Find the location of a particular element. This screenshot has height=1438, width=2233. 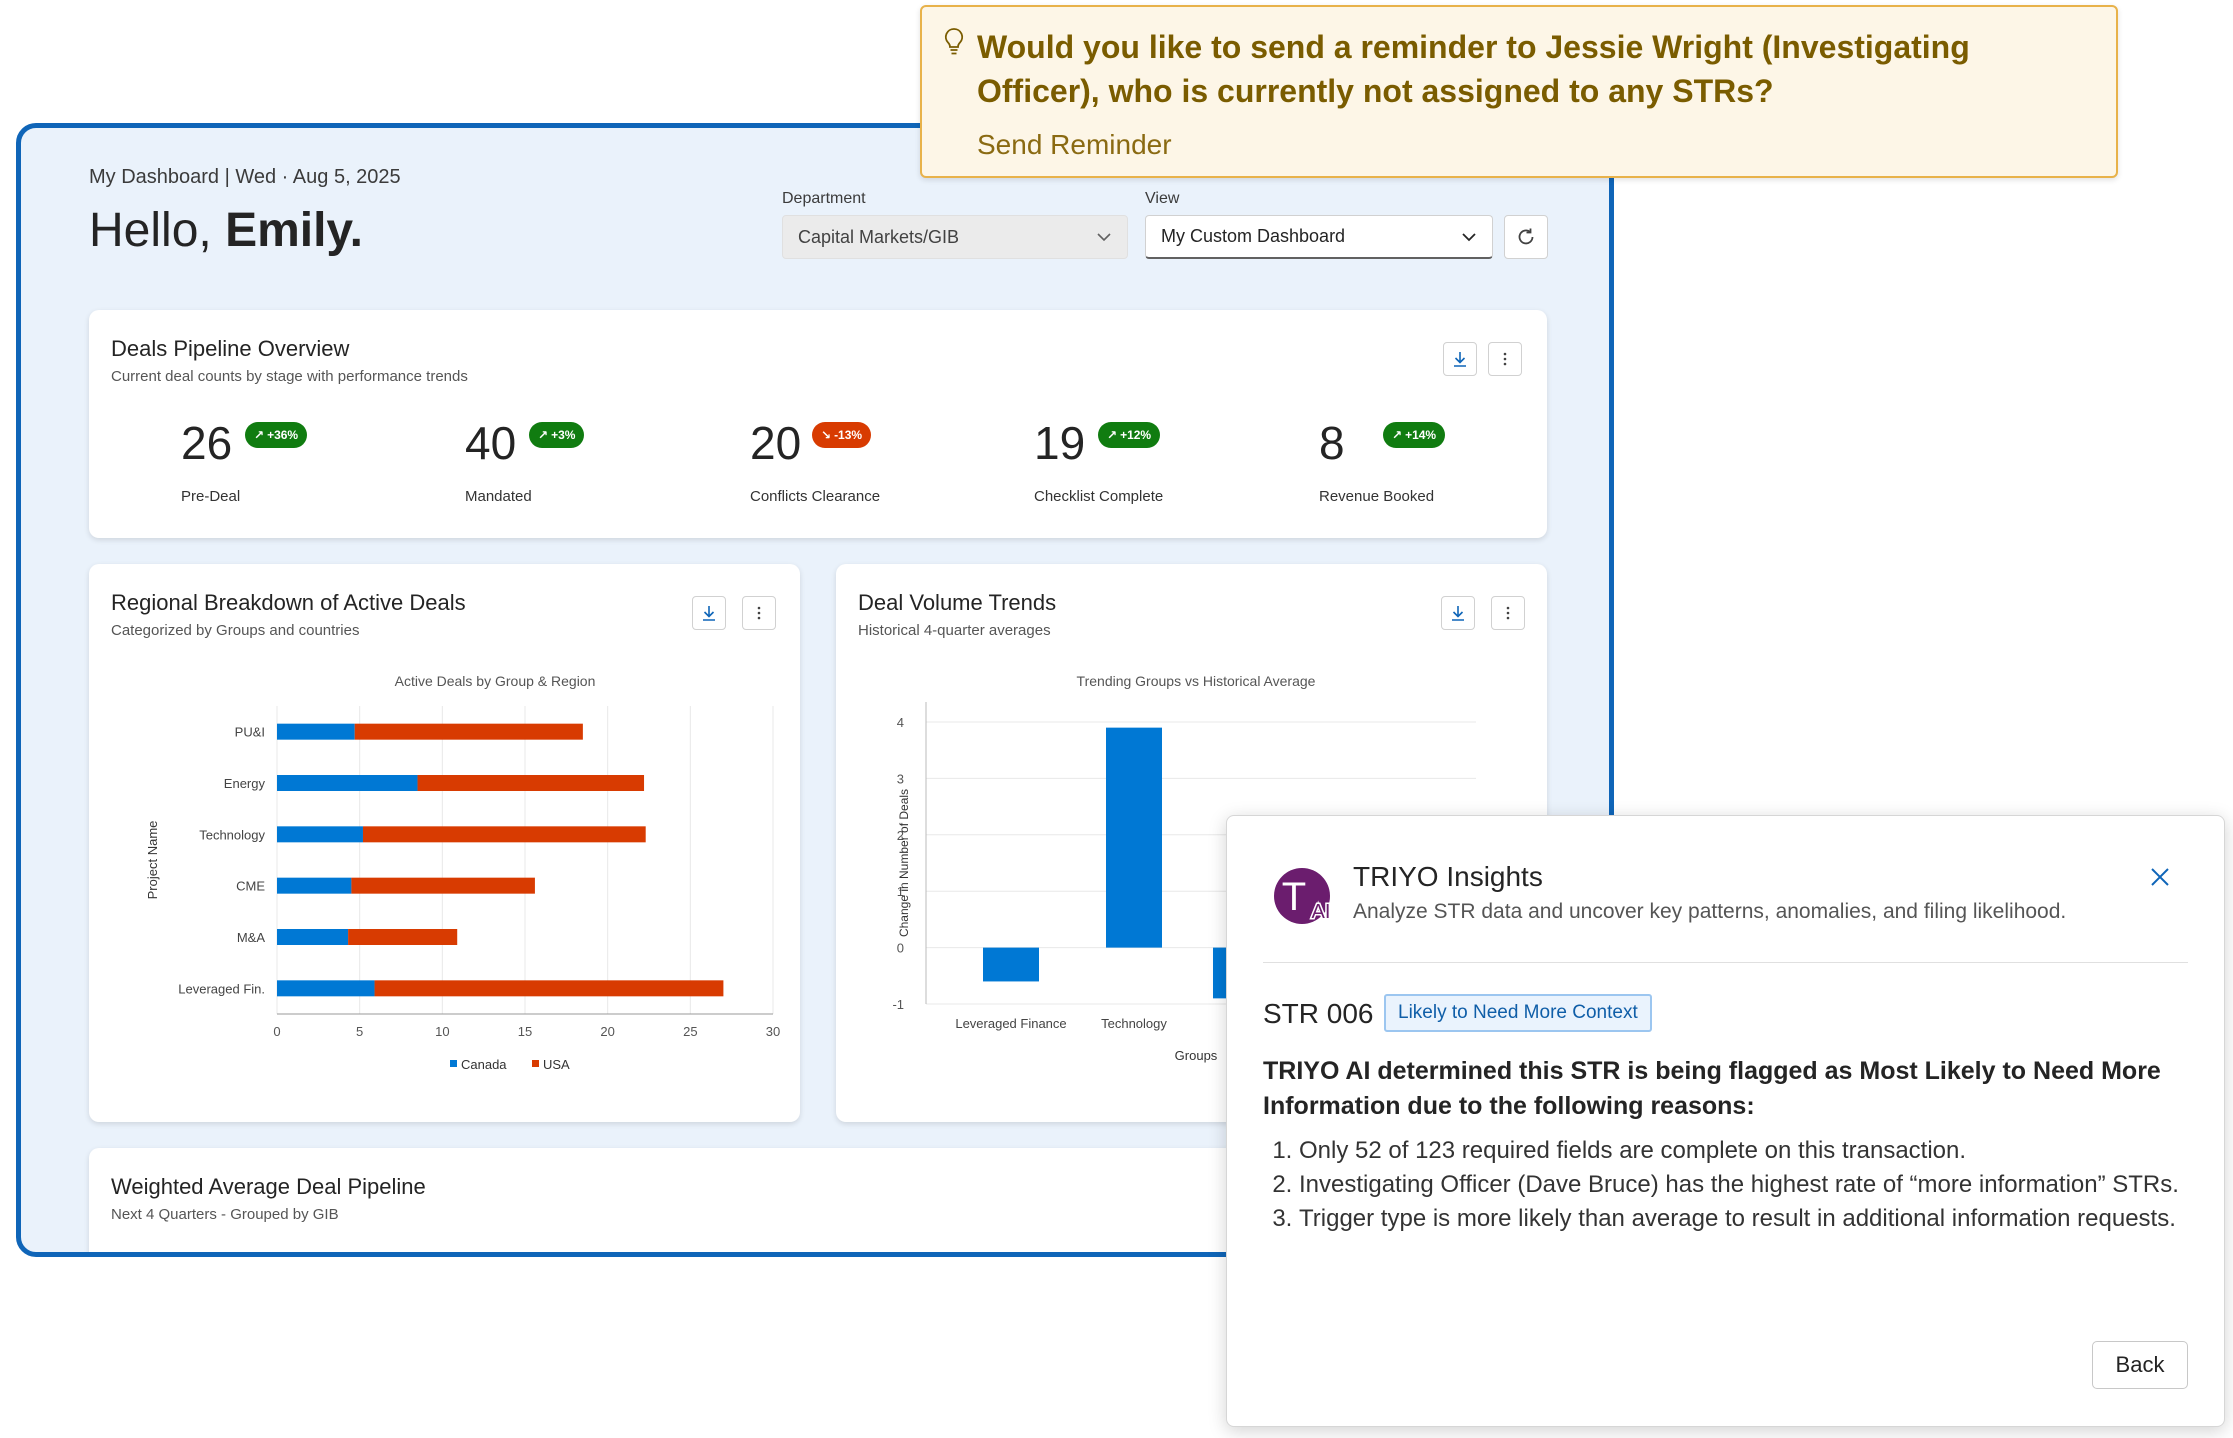

y-tick-label: Technology is located at coordinates (232, 834).